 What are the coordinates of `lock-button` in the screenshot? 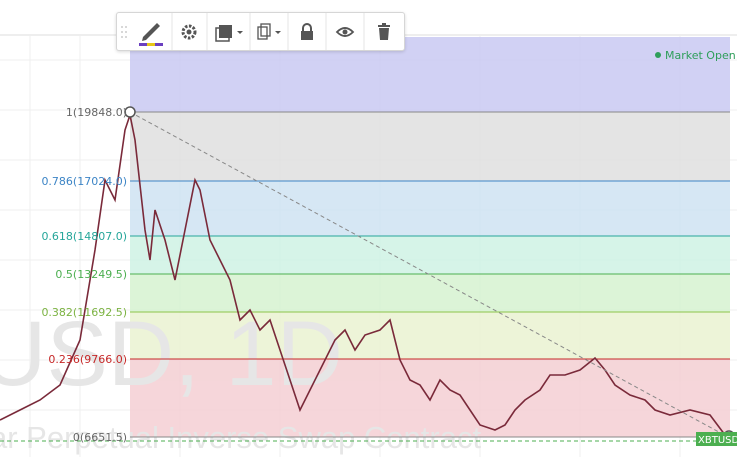 It's located at (307, 31).